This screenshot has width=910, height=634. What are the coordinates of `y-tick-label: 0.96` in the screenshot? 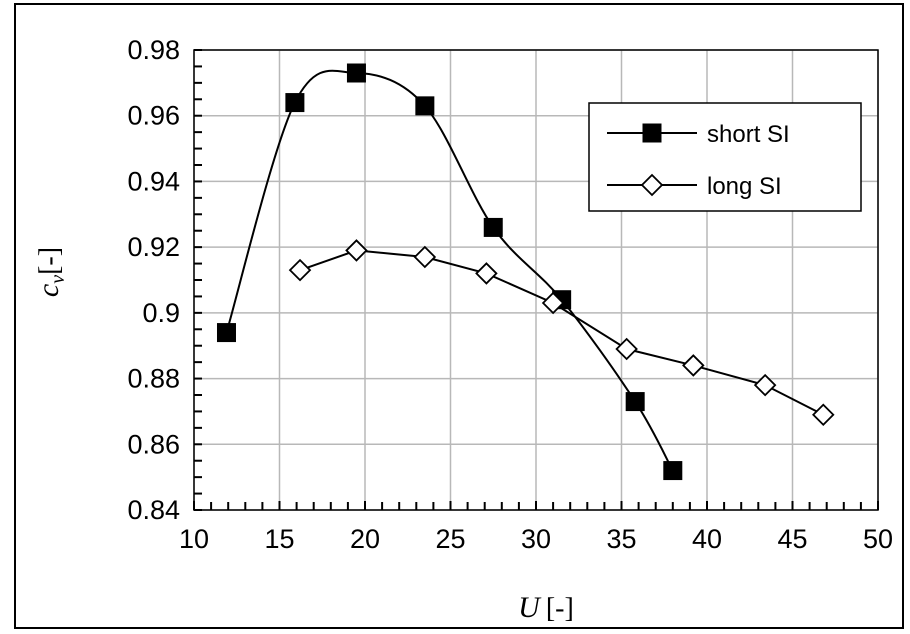 It's located at (153, 116).